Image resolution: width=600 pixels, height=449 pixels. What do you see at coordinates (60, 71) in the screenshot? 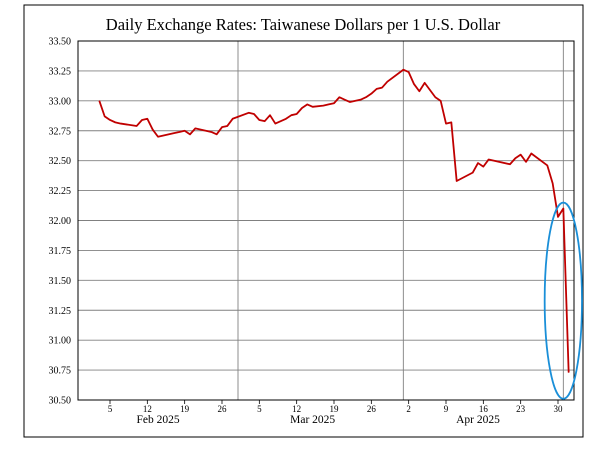
I see `y-tick-label: 33.25` at bounding box center [60, 71].